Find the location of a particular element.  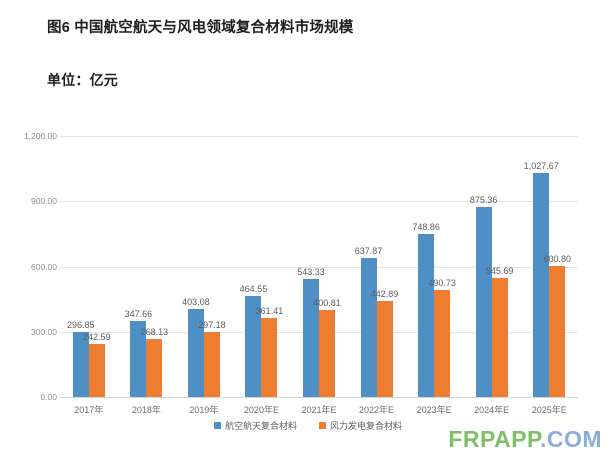

bar-group: 464.55 361.41 is located at coordinates (261, 266).